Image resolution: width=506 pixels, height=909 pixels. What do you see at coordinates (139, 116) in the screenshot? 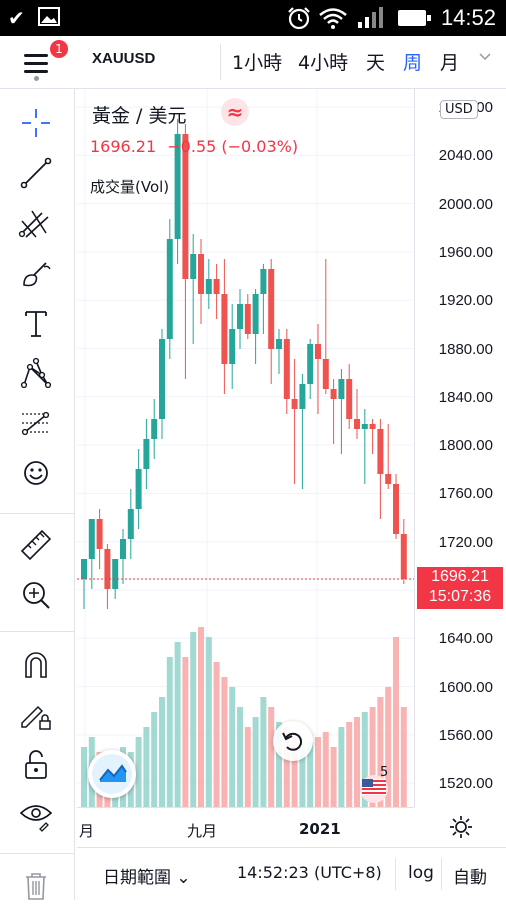
I see `chart-title: 黃金 / 美元` at bounding box center [139, 116].